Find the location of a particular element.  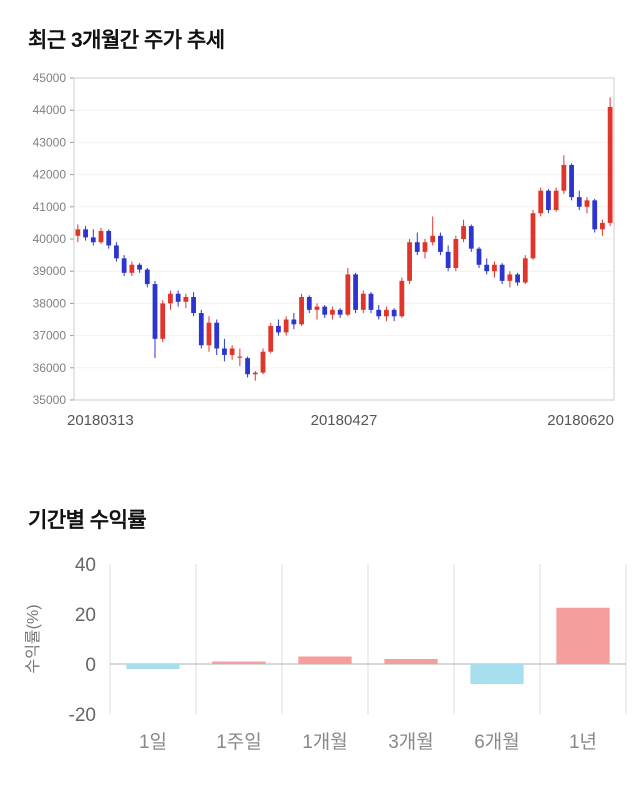

svg-text: -20 is located at coordinates (82, 715).